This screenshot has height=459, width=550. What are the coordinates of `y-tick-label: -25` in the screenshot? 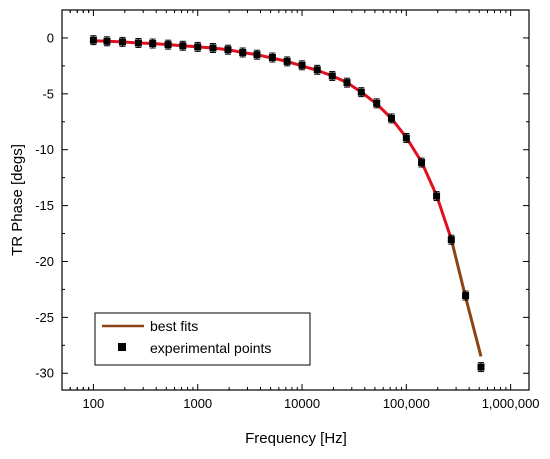 It's located at (44, 317).